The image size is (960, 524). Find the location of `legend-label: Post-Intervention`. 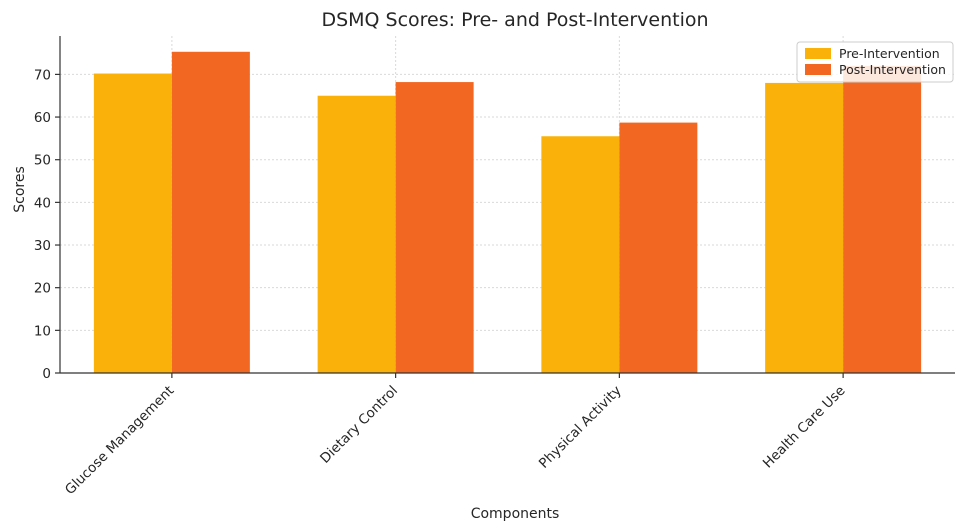

legend-label: Post-Intervention is located at coordinates (892, 69).